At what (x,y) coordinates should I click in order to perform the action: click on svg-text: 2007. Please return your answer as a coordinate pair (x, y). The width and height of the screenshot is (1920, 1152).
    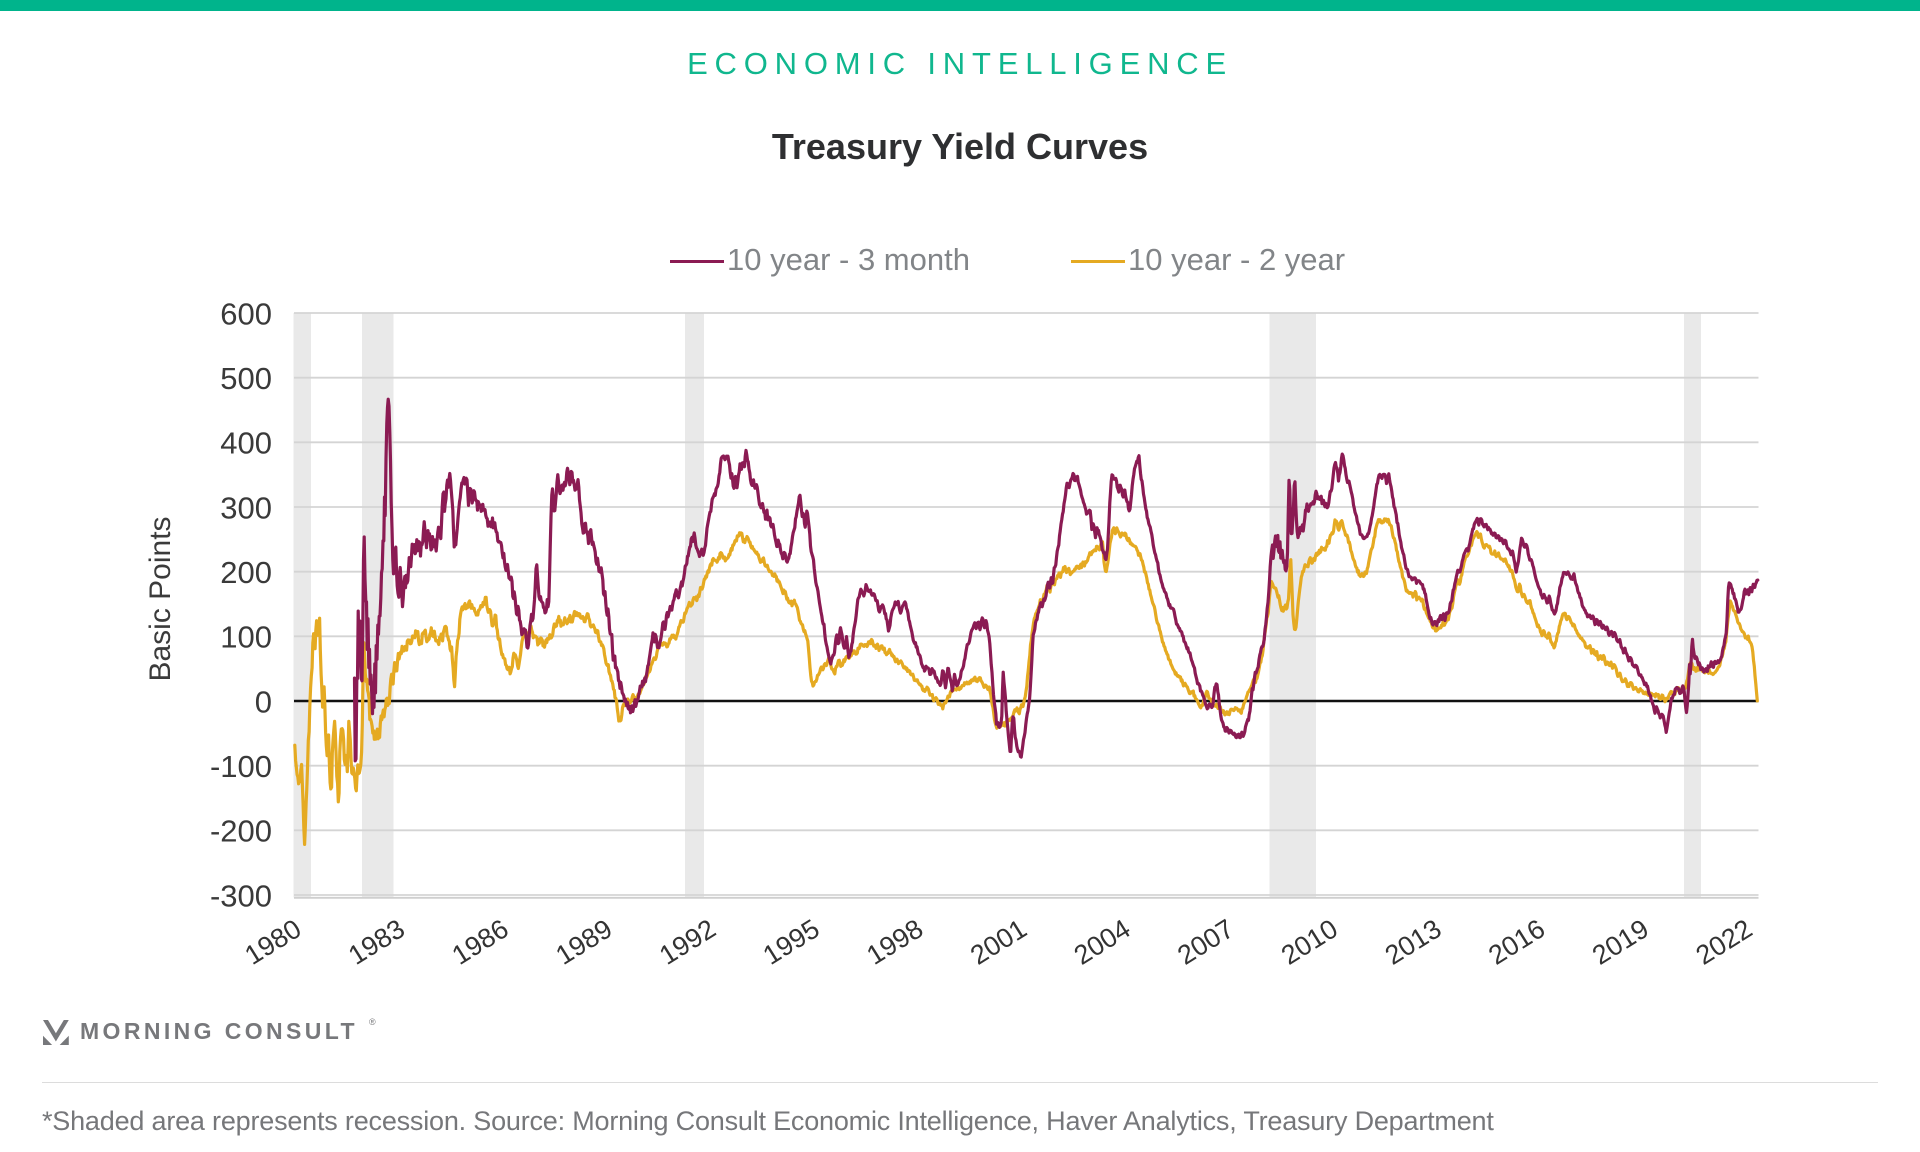
    Looking at the image, I should click on (1205, 941).